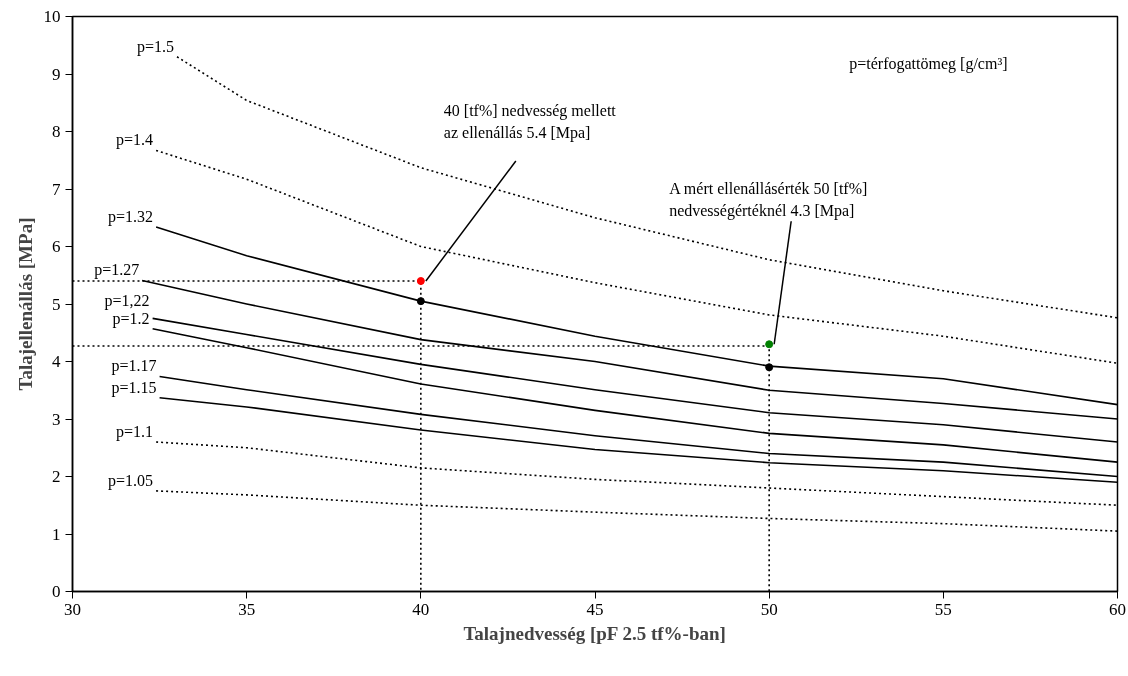  I want to click on y-tick-label: 4, so click(56, 361).